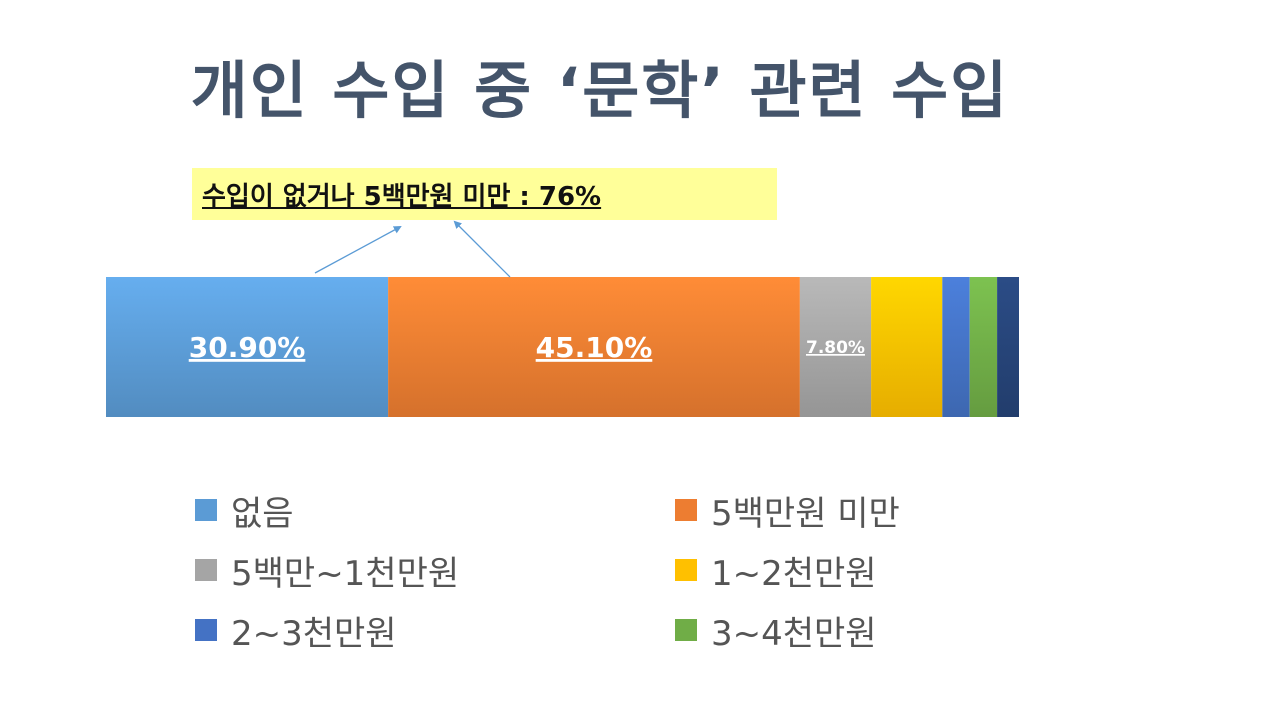 The image size is (1280, 720). I want to click on legend-item: 3~4천만원, so click(835, 630).